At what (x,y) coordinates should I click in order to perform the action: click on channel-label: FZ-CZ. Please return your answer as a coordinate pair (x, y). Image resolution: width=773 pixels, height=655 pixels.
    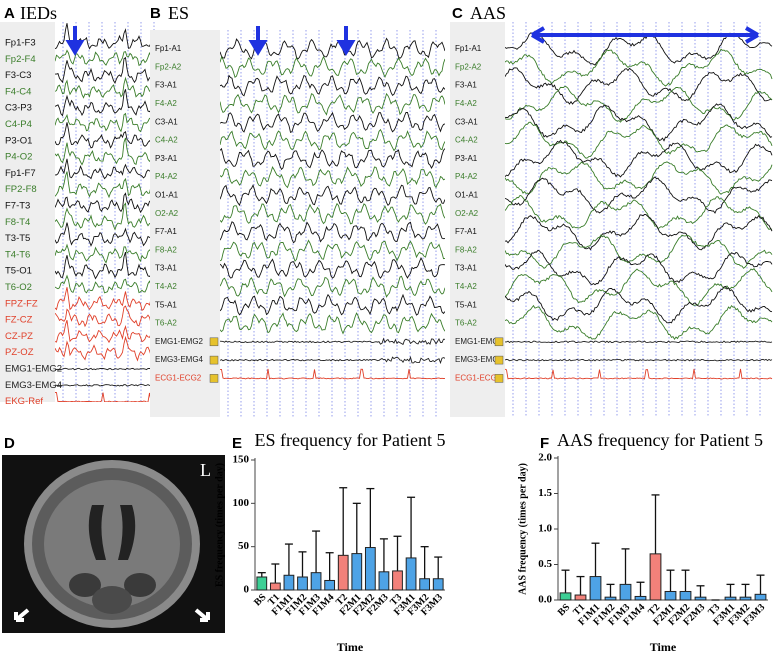
    Looking at the image, I should click on (19, 320).